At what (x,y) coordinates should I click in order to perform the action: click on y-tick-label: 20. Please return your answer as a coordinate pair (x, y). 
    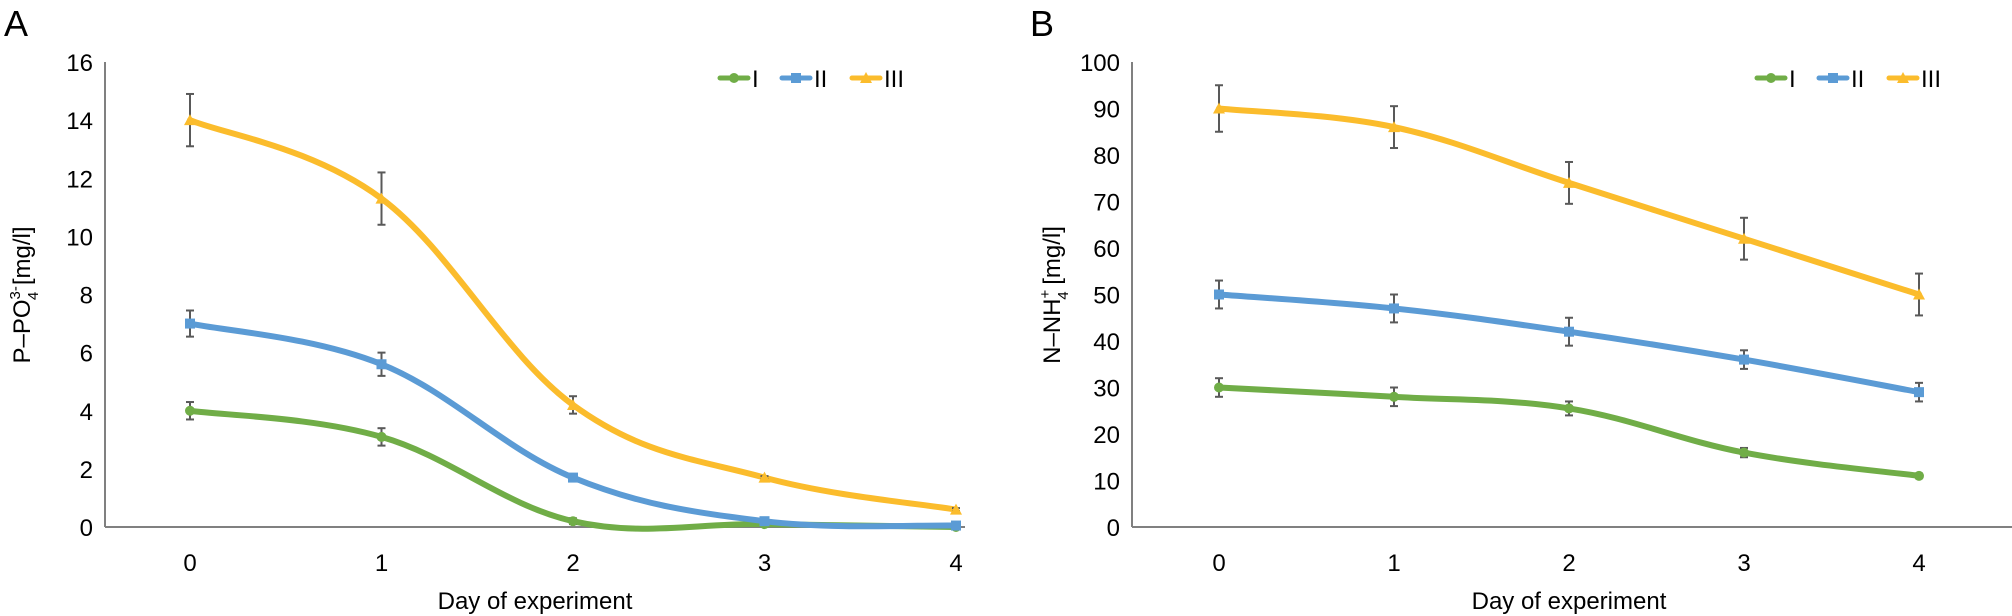
    Looking at the image, I should click on (1106, 435).